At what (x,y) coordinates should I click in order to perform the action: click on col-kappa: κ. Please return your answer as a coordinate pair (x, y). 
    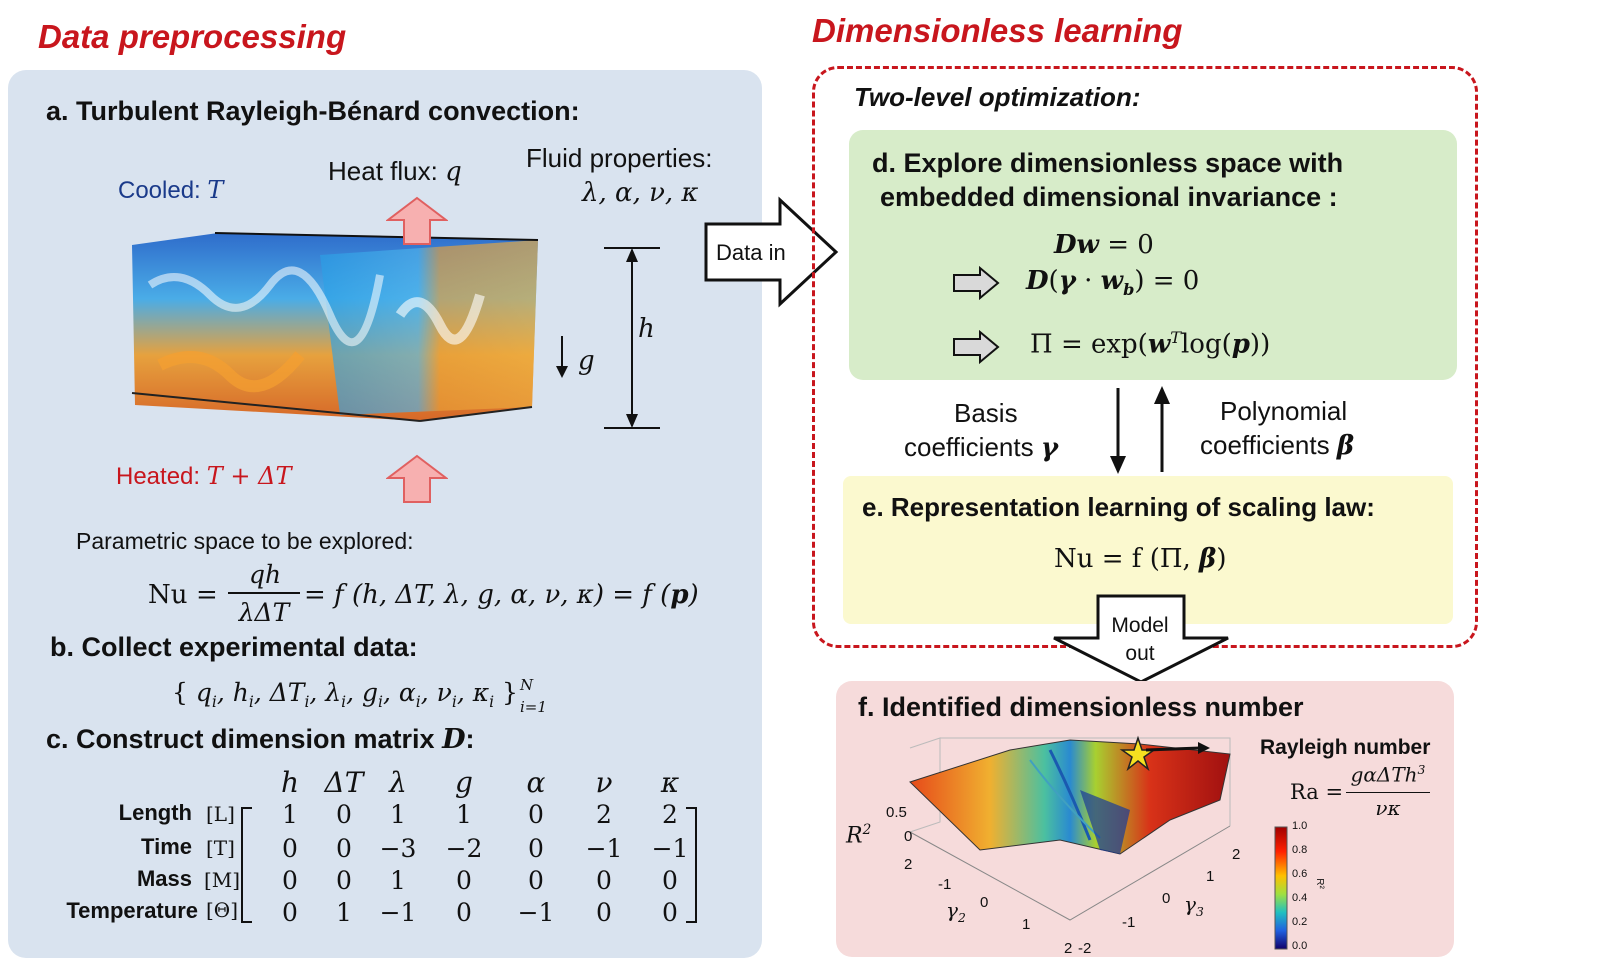
    Looking at the image, I should click on (670, 782).